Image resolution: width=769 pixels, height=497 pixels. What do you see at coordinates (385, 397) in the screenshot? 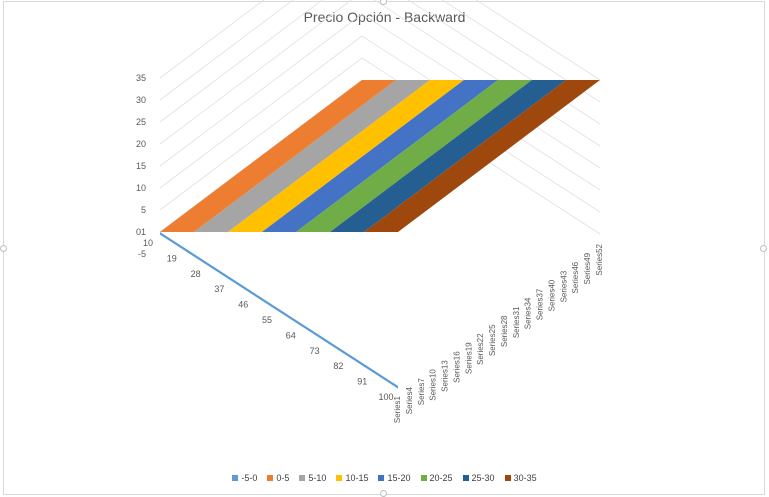
I see `x-tick-label: 100` at bounding box center [385, 397].